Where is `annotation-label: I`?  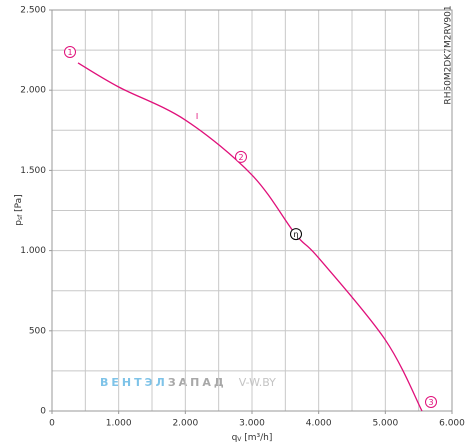
annotation-label: I is located at coordinates (197, 116).